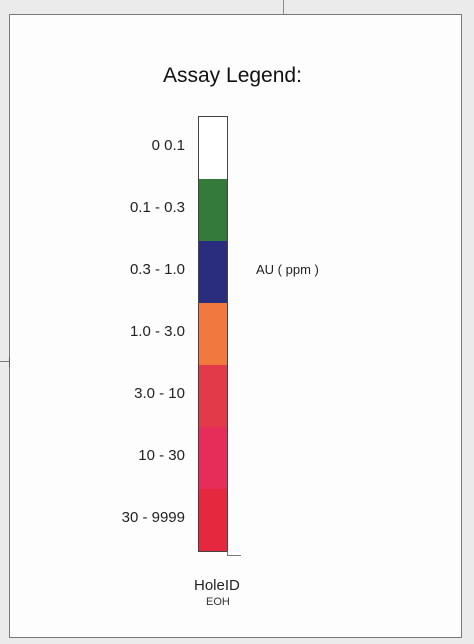 The image size is (474, 644). I want to click on range-label: 10 - 30, so click(161, 455).